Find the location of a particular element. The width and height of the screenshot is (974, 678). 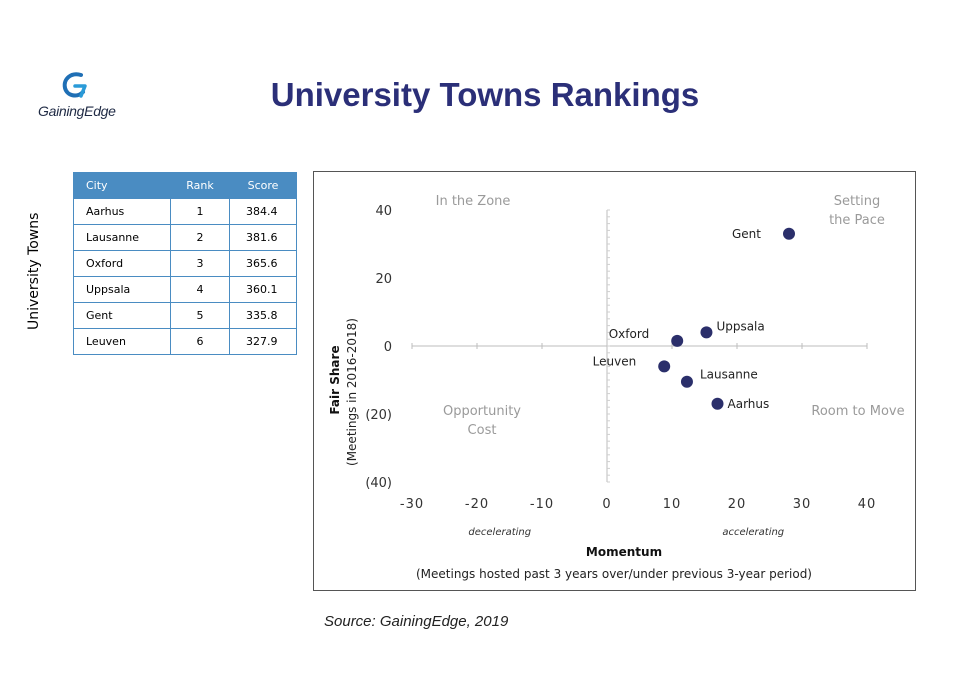

cell-score: 335.8 is located at coordinates (263, 315).